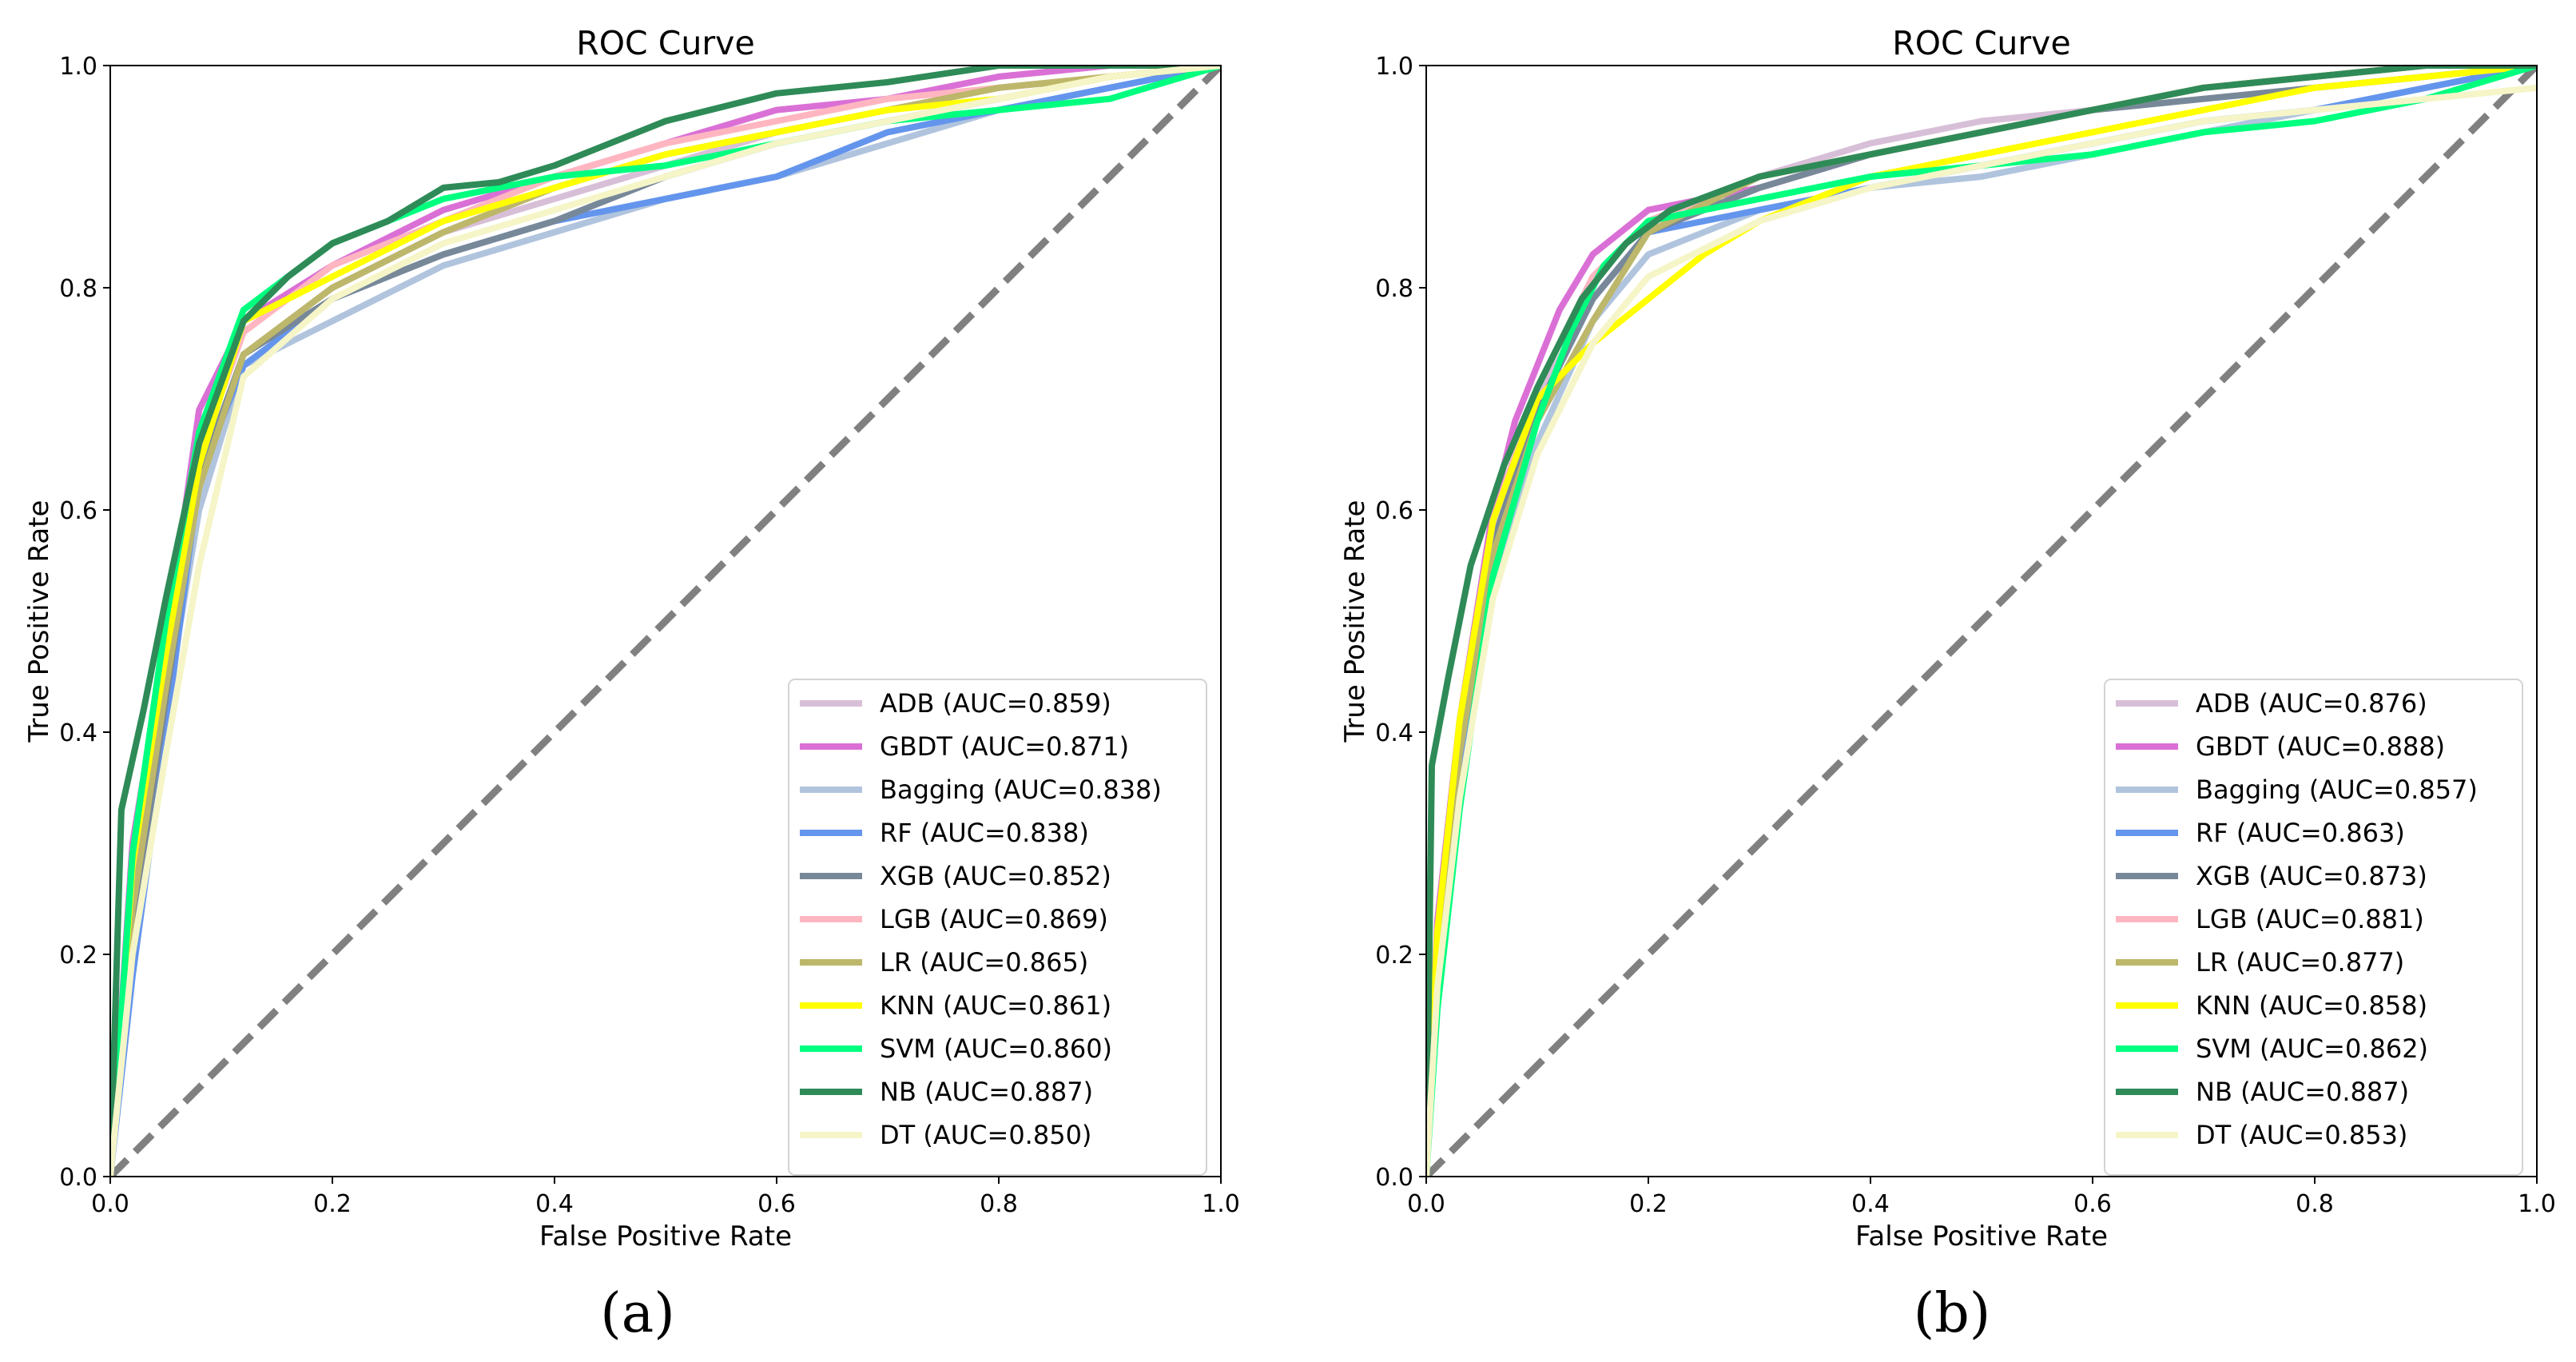  I want to click on legend-entry-rf: RF (AUC=0.863), so click(2300, 833).